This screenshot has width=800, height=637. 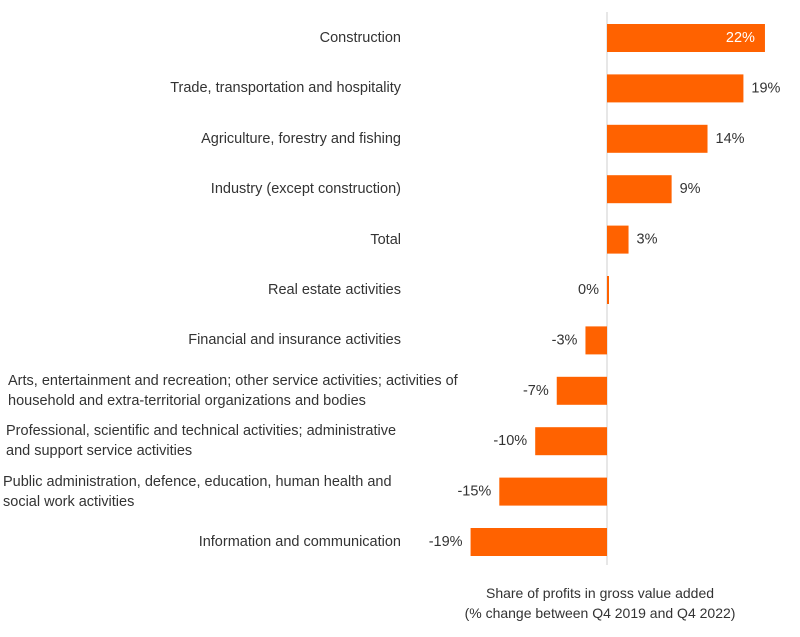 What do you see at coordinates (536, 391) in the screenshot?
I see `data-label: -7%` at bounding box center [536, 391].